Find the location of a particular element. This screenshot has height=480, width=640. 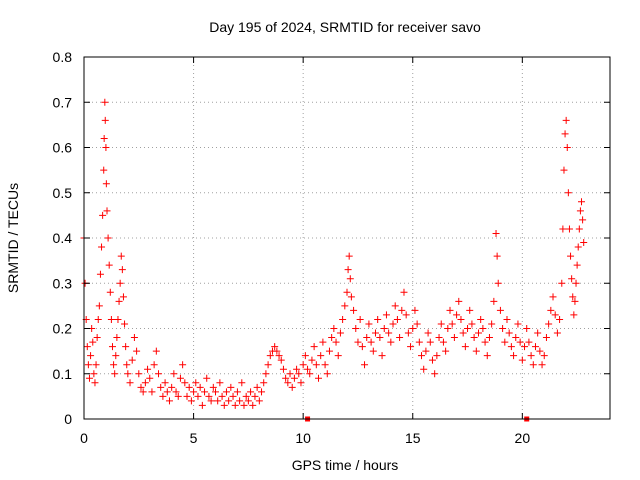

y-tick-label: 0.5 is located at coordinates (63, 193).